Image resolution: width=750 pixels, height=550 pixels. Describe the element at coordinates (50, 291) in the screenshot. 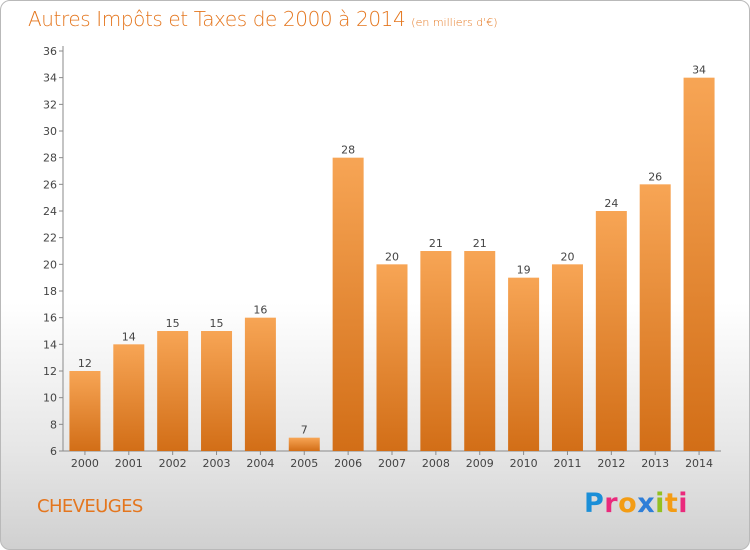

I see `y-tick-label: 18` at that location.